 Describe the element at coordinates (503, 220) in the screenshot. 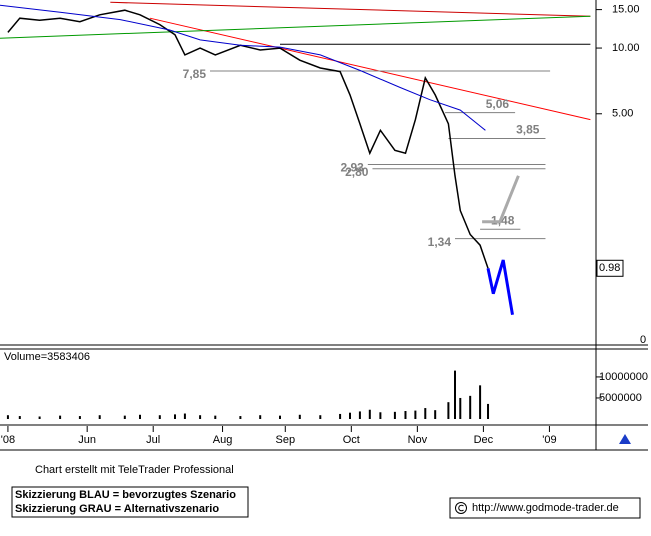

I see `level-label: 1,48` at that location.